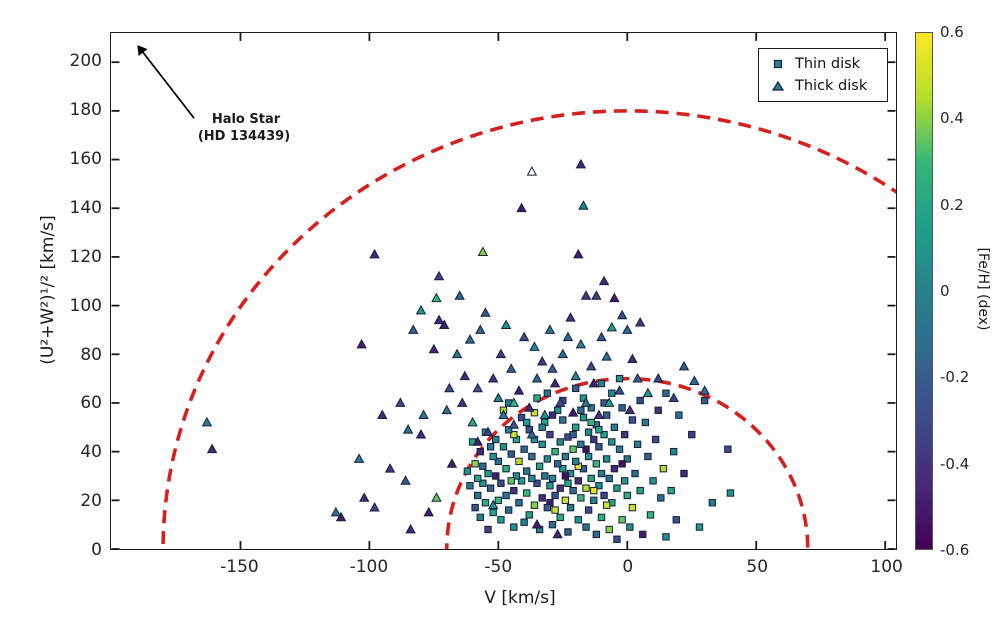 This screenshot has width=1000, height=624. I want to click on colorbar, so click(924, 291).